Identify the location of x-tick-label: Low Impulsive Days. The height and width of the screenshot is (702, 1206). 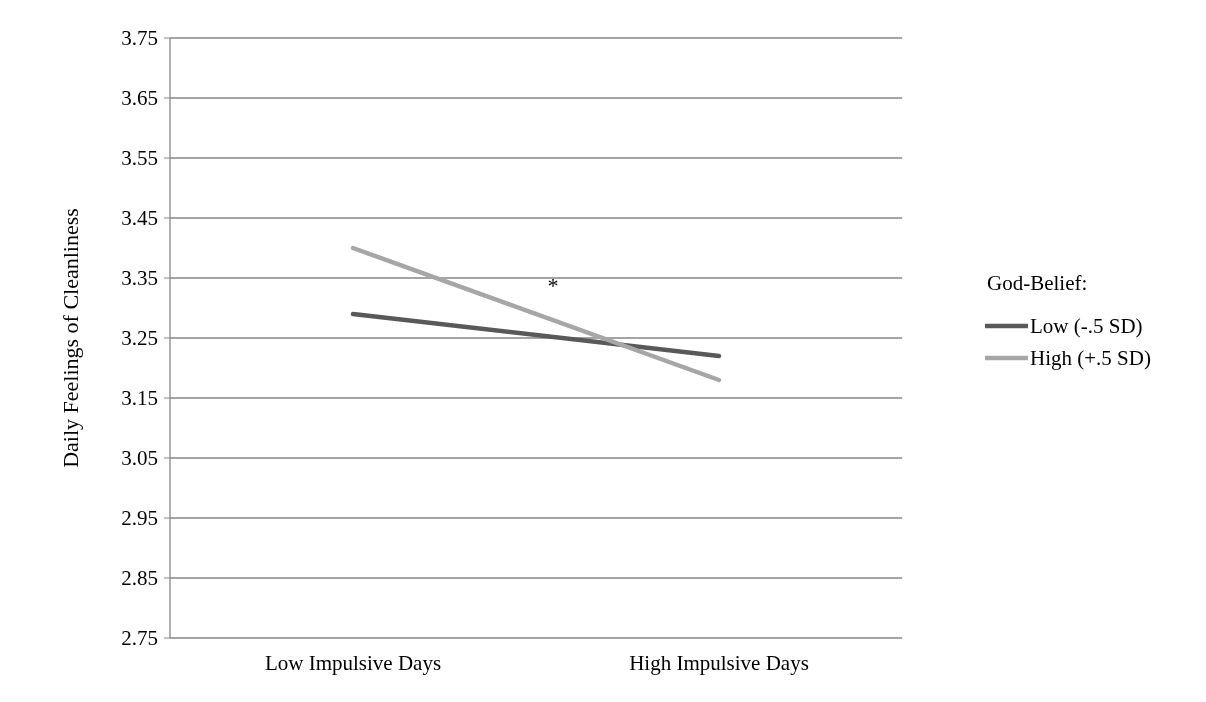
(353, 663).